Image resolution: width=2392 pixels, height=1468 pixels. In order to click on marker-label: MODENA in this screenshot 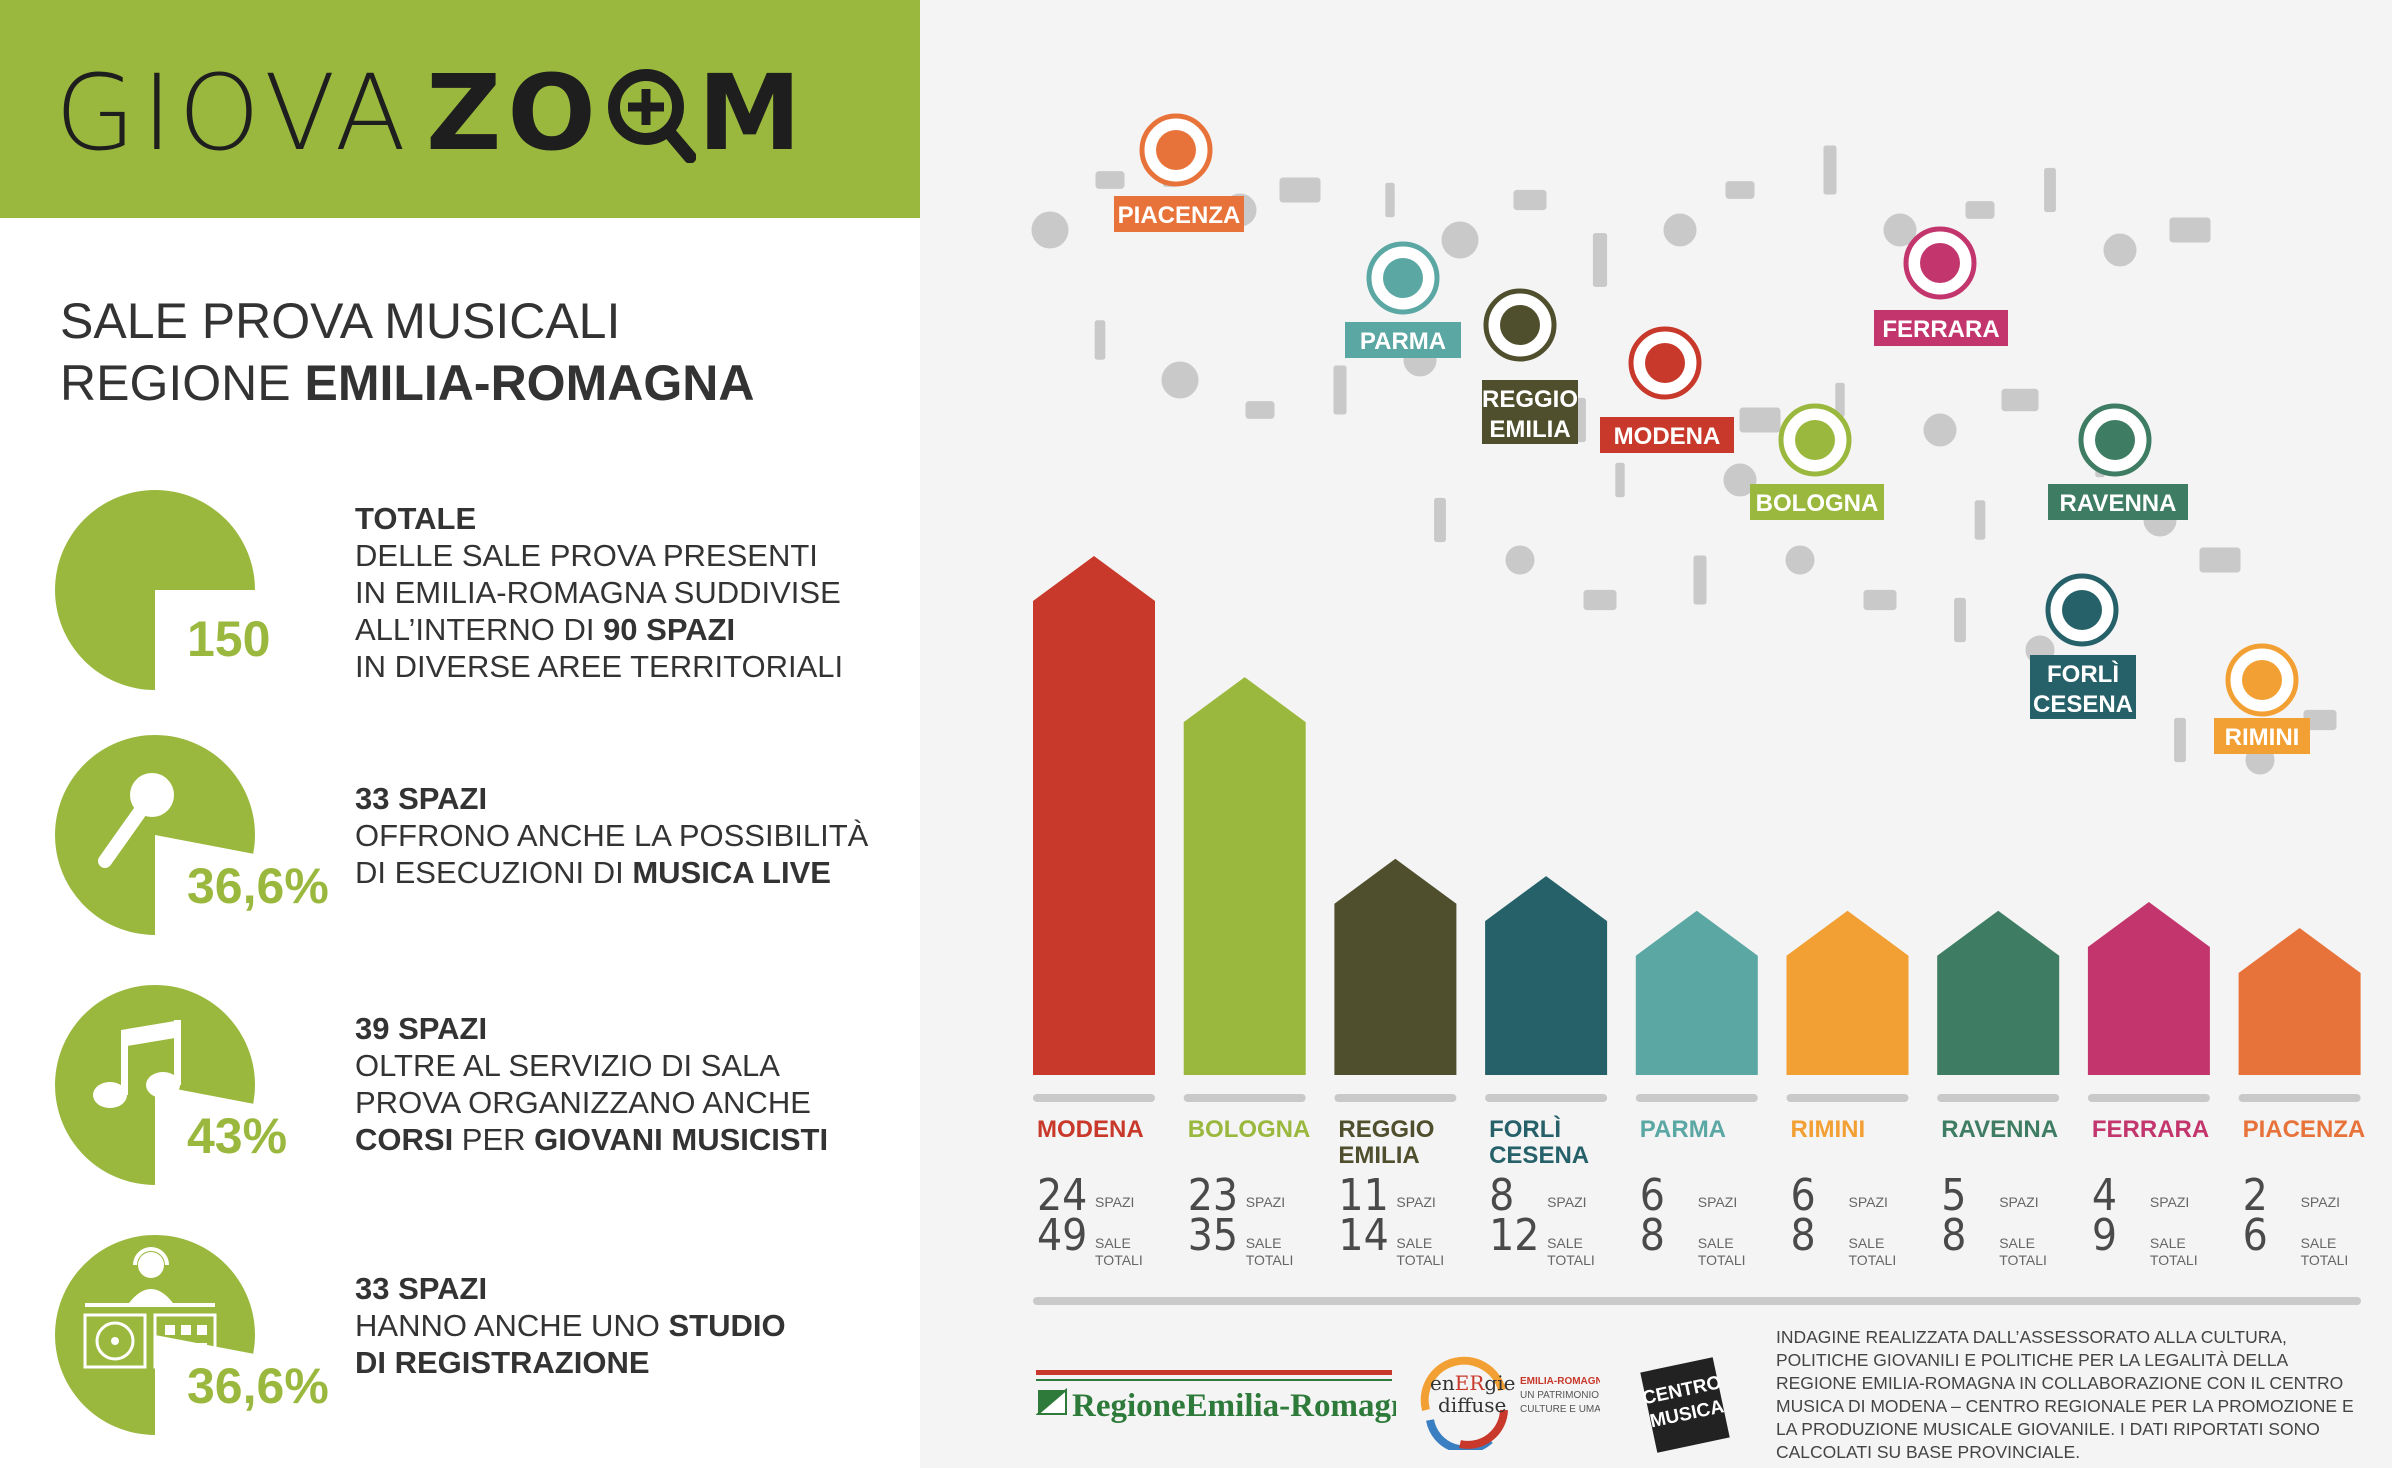, I will do `click(1667, 436)`.